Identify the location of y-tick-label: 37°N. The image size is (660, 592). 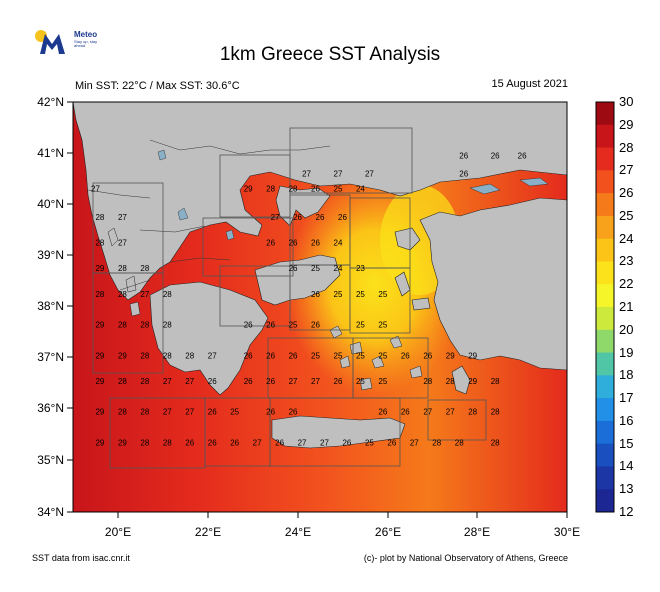
(50, 357).